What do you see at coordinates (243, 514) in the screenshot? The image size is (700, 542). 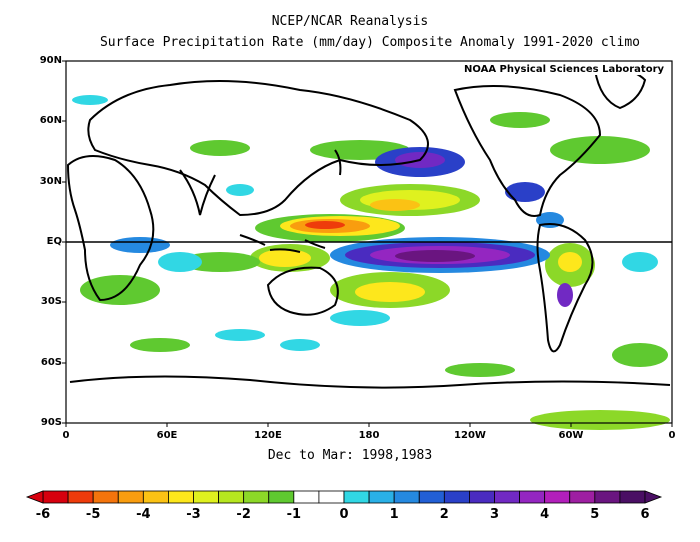 I see `colorbar-tick-label: -2` at bounding box center [243, 514].